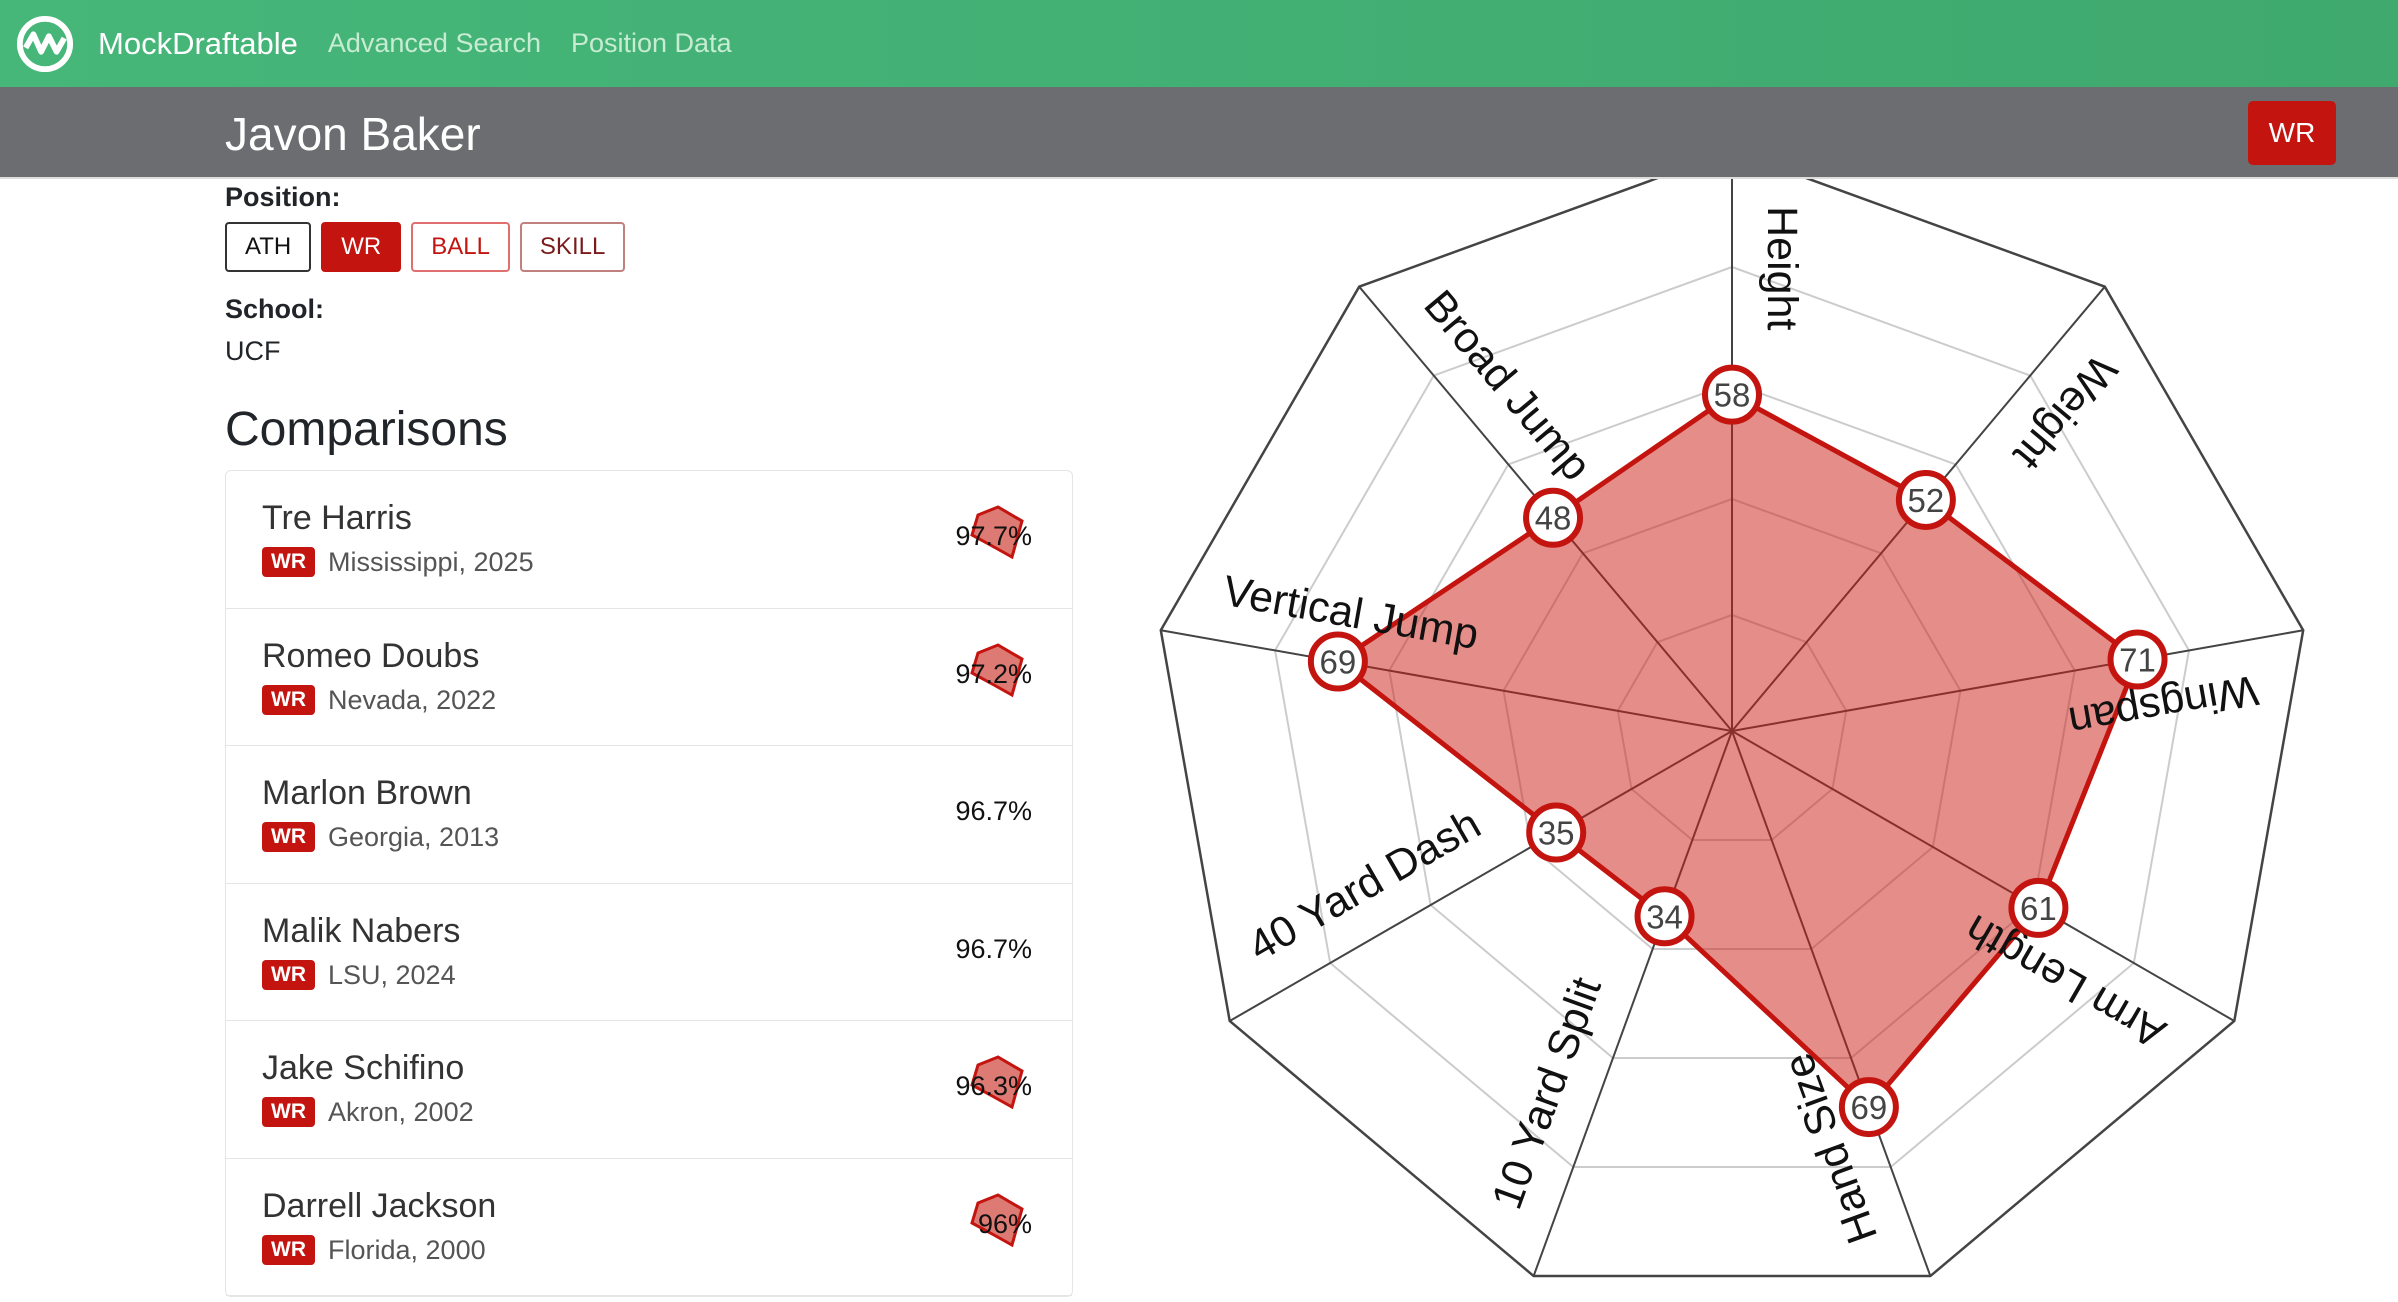  I want to click on comparison-school-year: Georgia, 2013, so click(414, 837).